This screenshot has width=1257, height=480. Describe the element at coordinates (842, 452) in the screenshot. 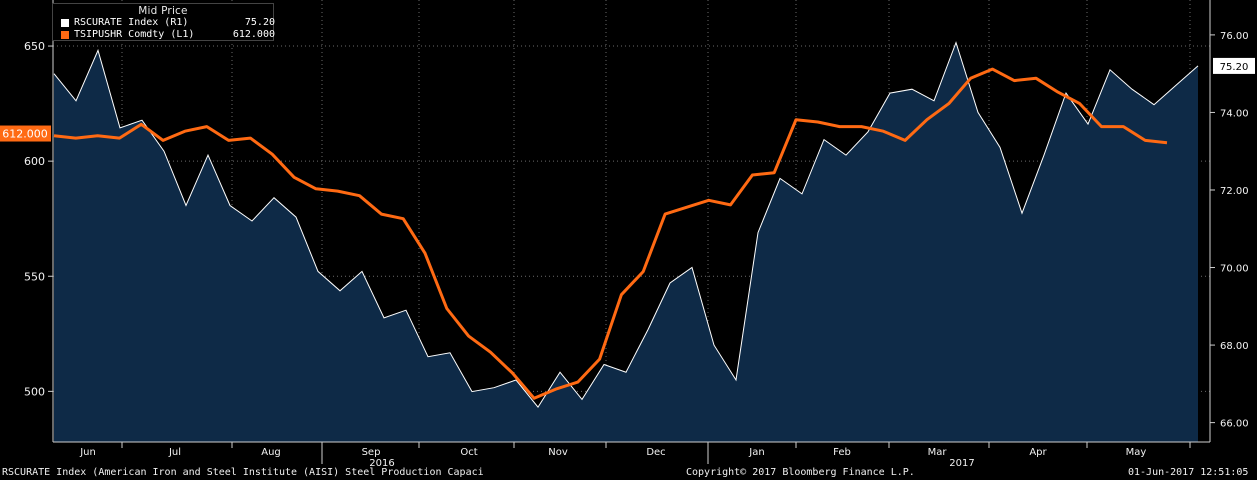

I see `x-tick-label: Feb` at that location.